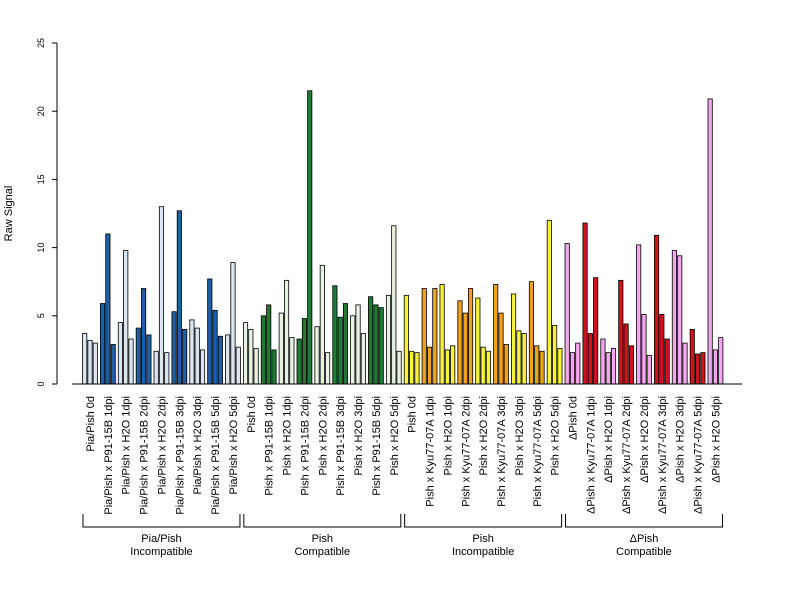 The width and height of the screenshot is (800, 600). Describe the element at coordinates (161, 552) in the screenshot. I see `group-label-compatibility: Incompatible` at that location.